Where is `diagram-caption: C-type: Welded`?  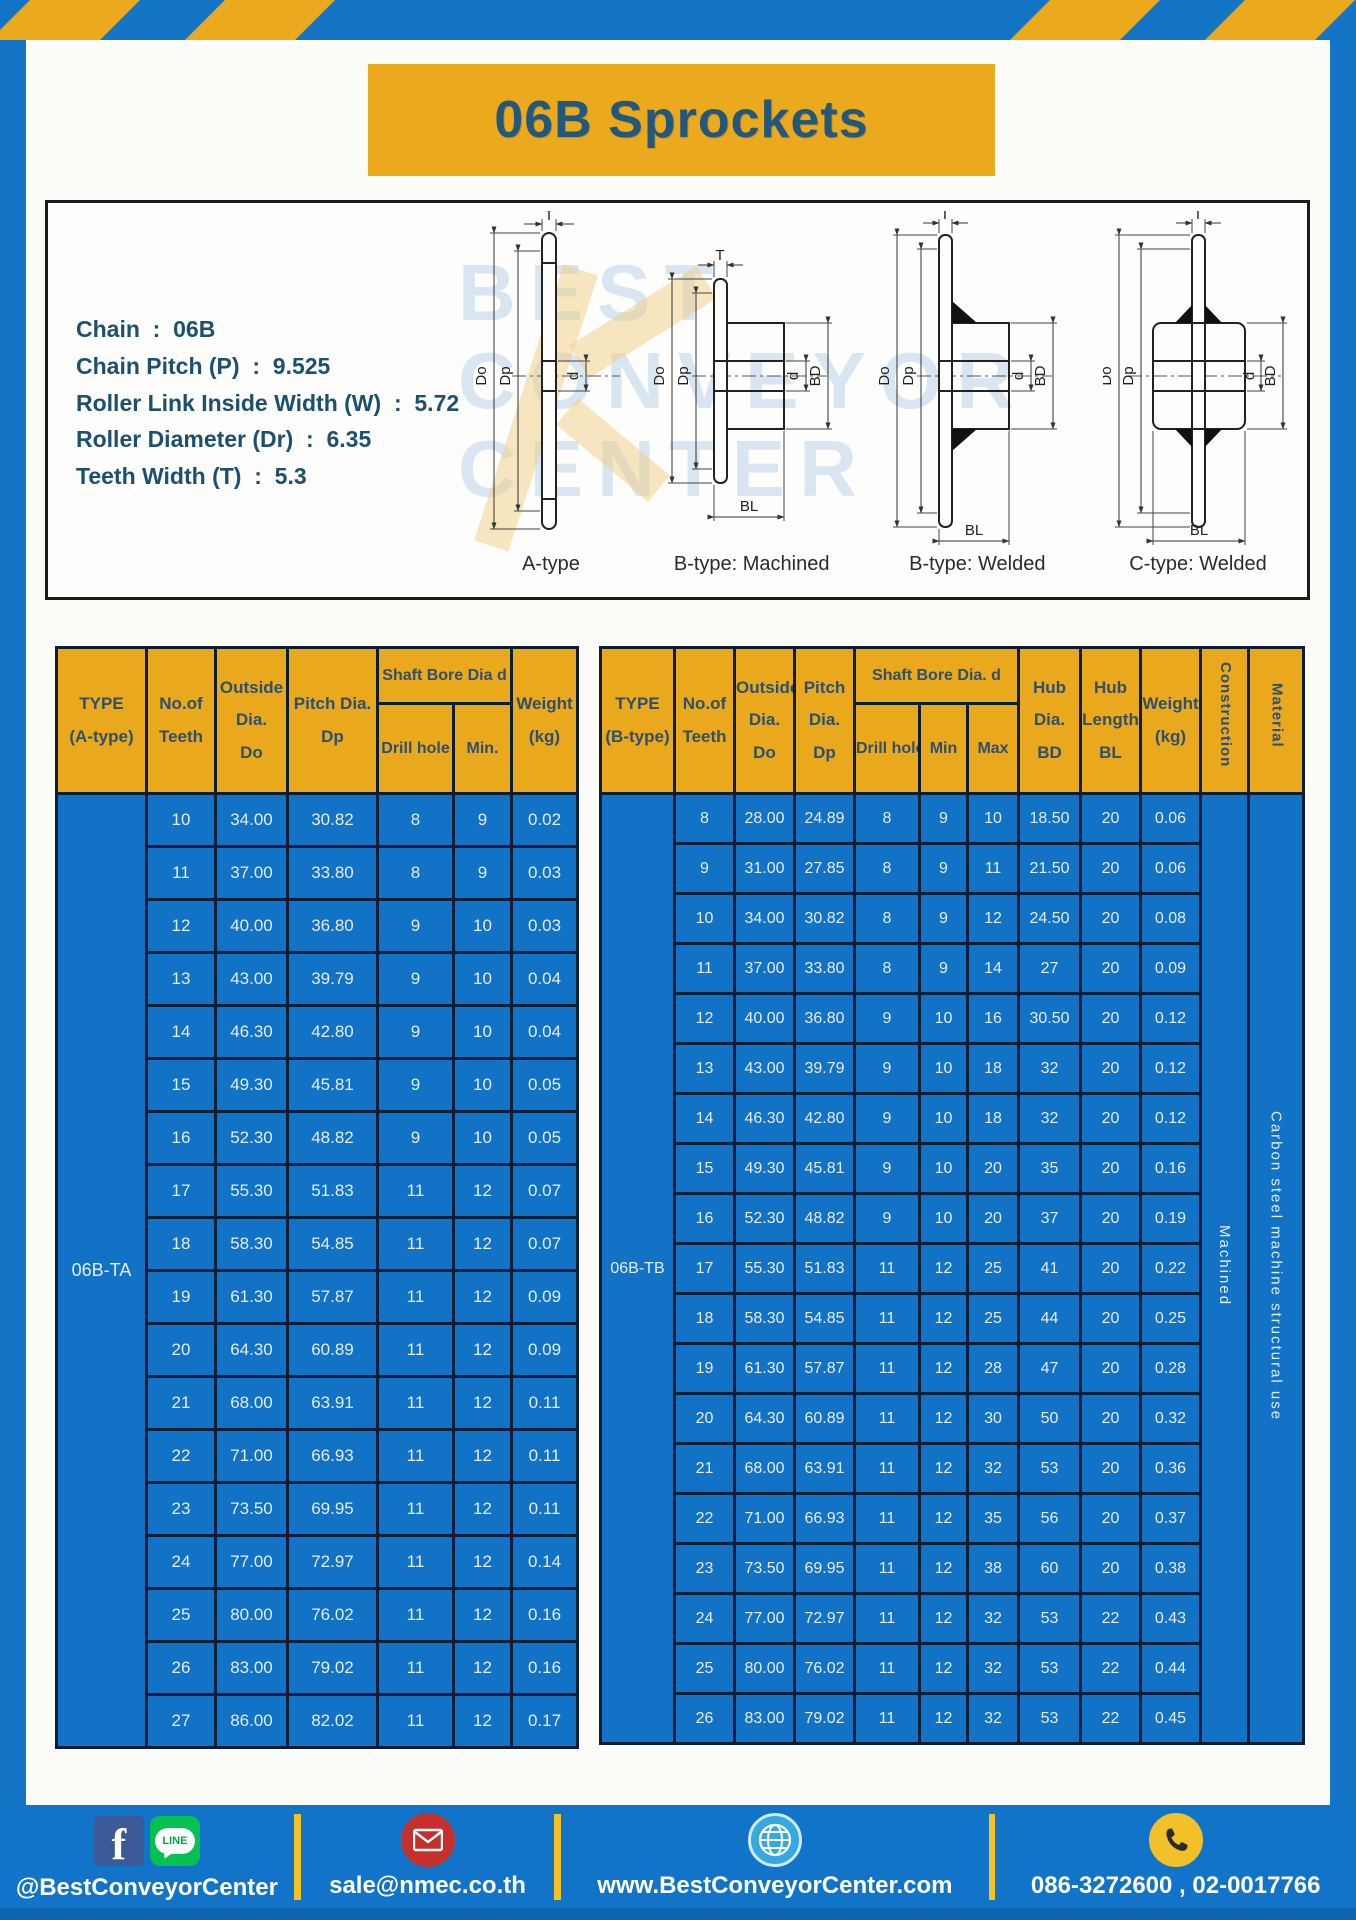
diagram-caption: C-type: Welded is located at coordinates (1198, 564).